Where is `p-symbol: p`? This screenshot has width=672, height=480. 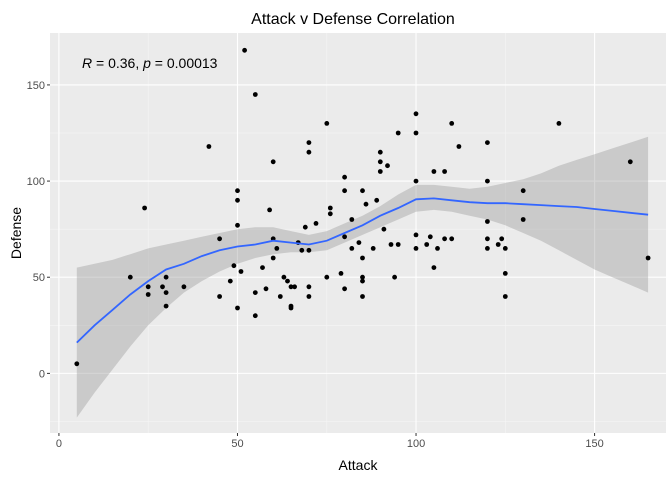 p-symbol: p is located at coordinates (146, 63).